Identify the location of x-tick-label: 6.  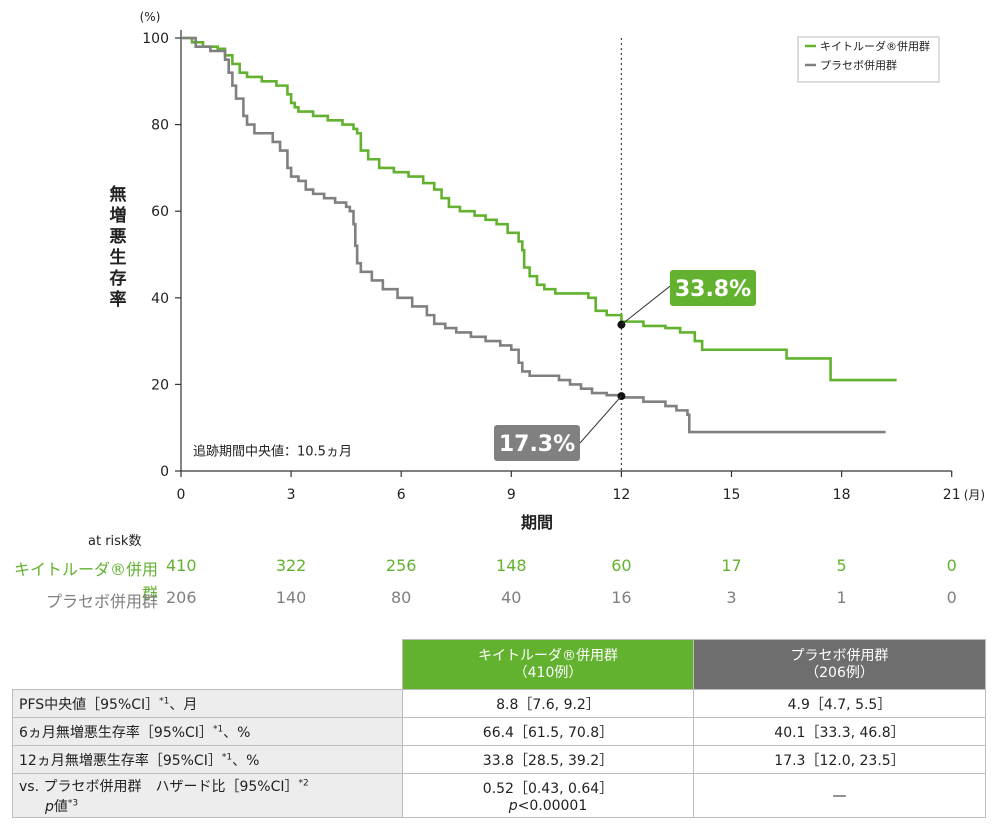
(401, 495).